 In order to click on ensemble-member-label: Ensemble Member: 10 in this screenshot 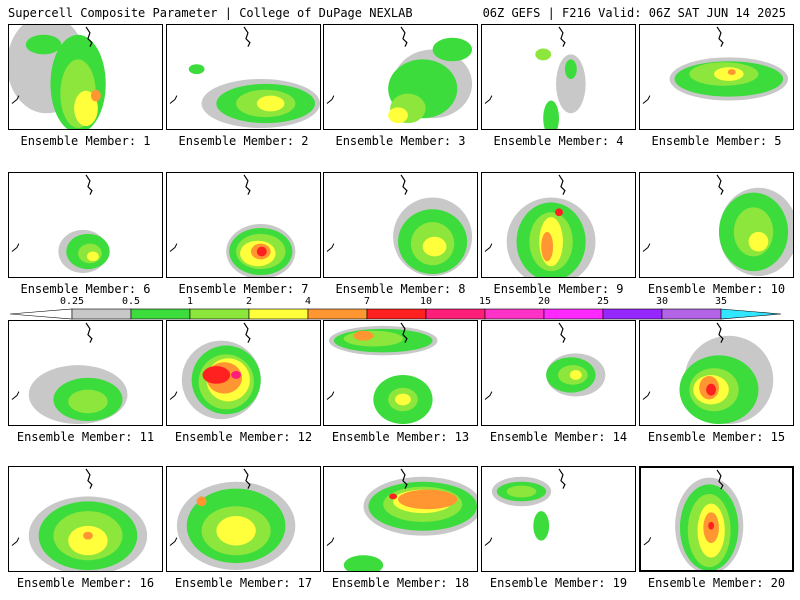, I will do `click(716, 289)`.